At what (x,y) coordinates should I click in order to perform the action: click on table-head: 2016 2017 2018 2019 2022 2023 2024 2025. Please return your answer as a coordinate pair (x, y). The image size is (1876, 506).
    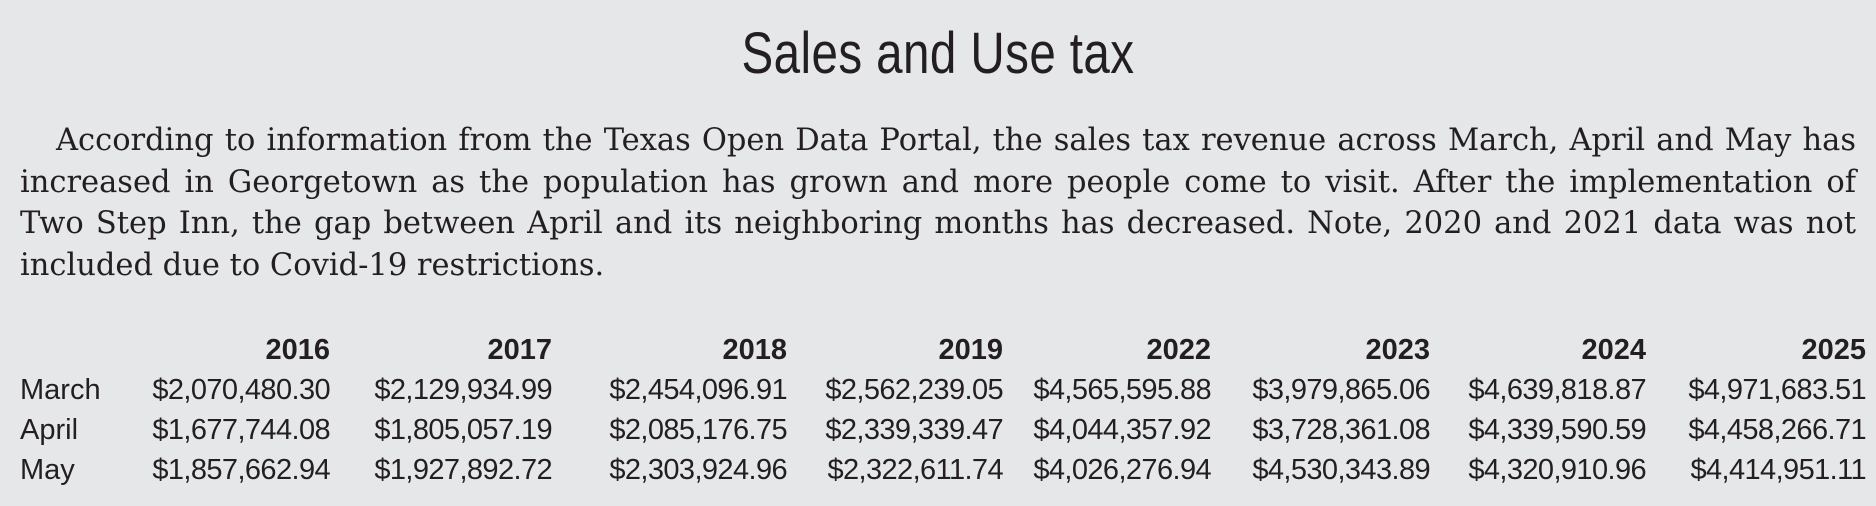
    Looking at the image, I should click on (943, 350).